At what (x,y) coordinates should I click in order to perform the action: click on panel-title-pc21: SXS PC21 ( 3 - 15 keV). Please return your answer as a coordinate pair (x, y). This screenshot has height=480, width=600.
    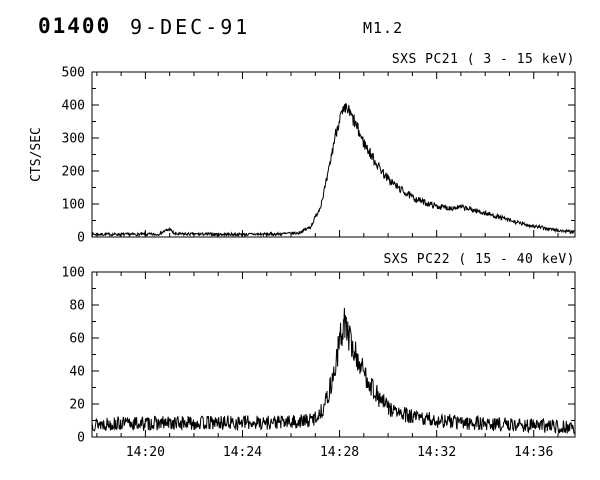
    Looking at the image, I should click on (483, 59).